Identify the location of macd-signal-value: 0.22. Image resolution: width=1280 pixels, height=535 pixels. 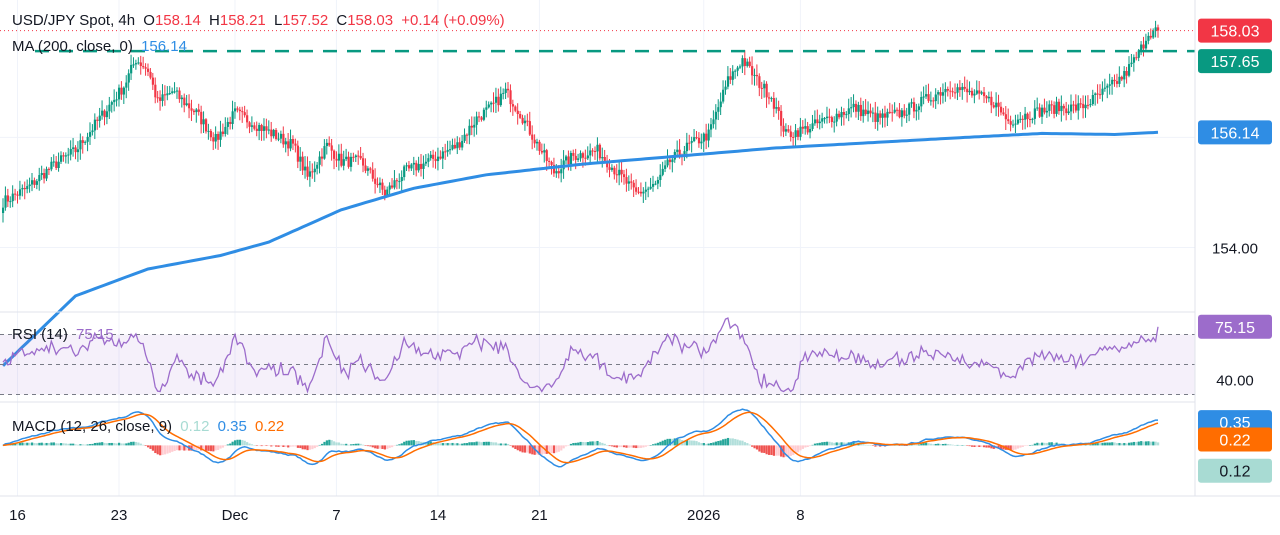
(269, 426).